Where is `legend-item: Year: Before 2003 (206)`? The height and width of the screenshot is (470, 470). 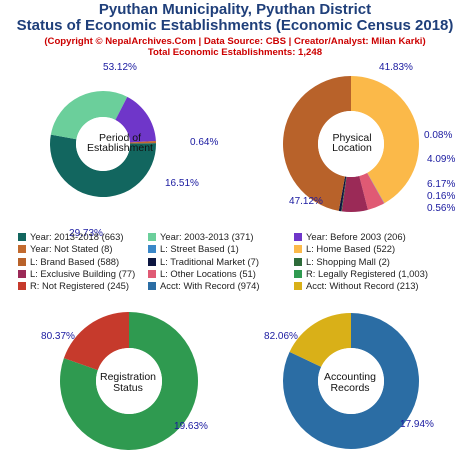
legend-item: Year: Before 2003 (206) is located at coordinates (376, 237).